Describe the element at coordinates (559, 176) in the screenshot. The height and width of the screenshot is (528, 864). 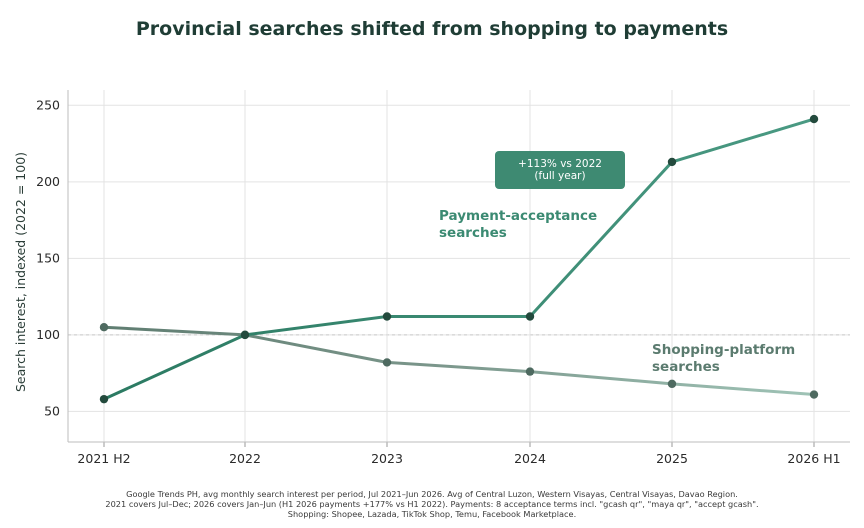
I see `callout-text: (full year)` at that location.